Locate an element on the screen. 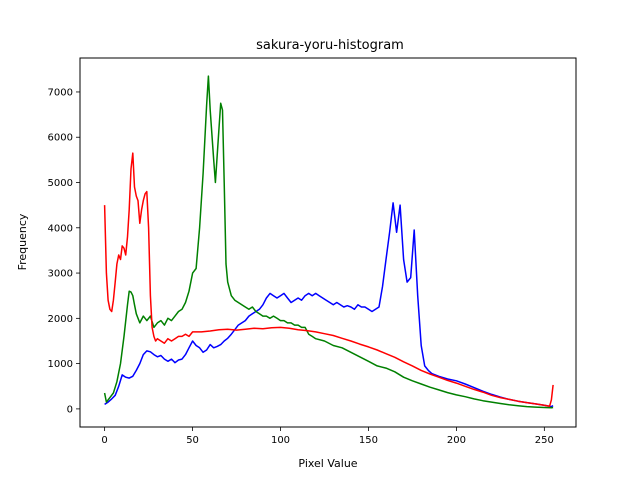 Image resolution: width=640 pixels, height=480 pixels. y-tick-label-2000: 2000 is located at coordinates (60, 319).